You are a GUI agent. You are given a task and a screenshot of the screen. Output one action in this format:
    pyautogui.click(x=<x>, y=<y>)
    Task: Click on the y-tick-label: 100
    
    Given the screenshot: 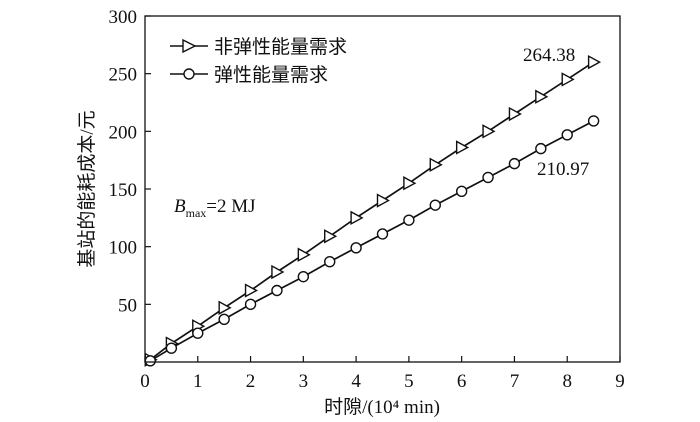 What is the action you would take?
    pyautogui.click(x=123, y=248)
    